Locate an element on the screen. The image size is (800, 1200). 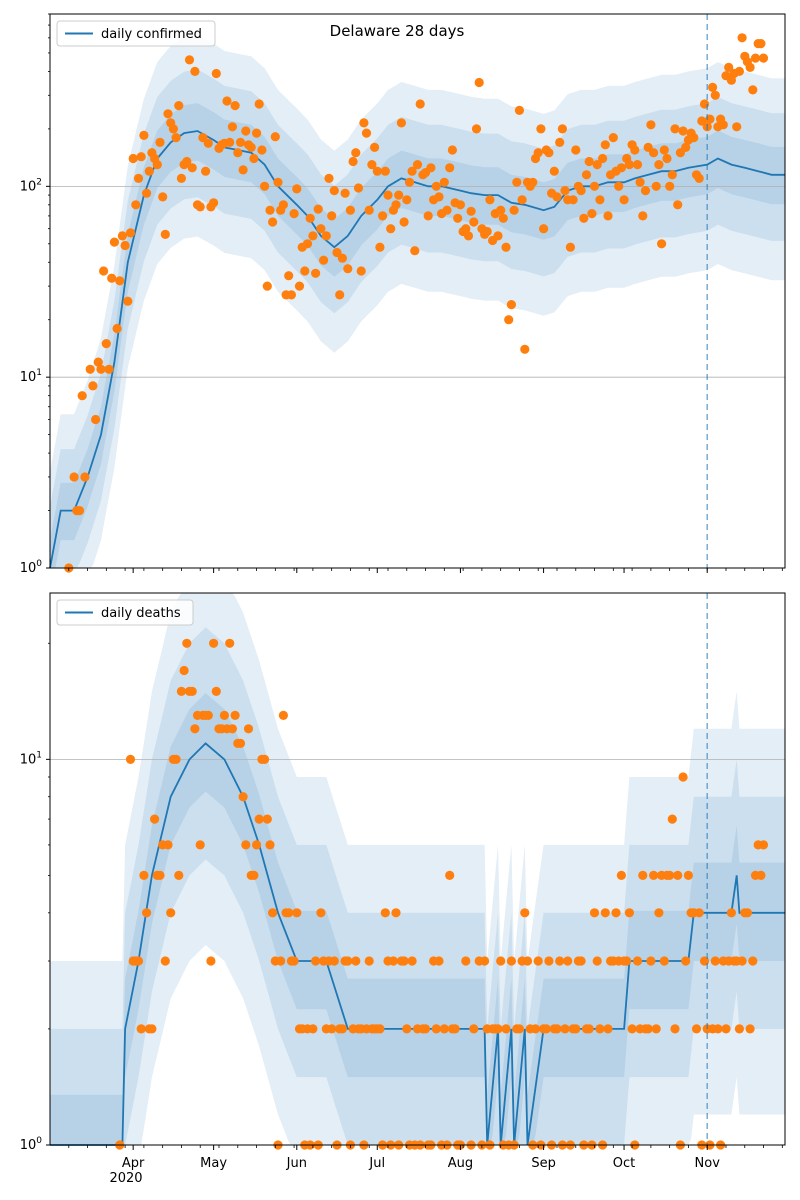
x-tick-label: Apr is located at coordinates (133, 1163).